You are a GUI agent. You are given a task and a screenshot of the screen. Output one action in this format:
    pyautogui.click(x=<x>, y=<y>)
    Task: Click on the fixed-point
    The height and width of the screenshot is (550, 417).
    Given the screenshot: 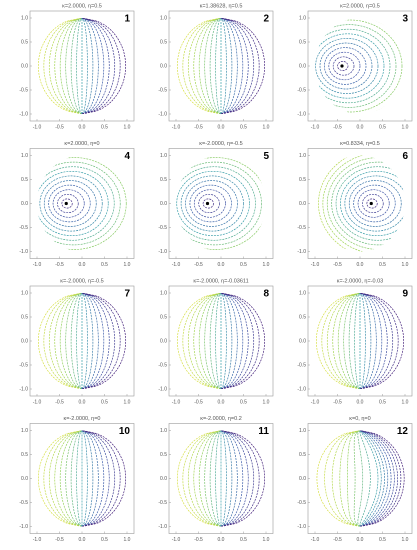 What is the action you would take?
    pyautogui.click(x=371, y=203)
    